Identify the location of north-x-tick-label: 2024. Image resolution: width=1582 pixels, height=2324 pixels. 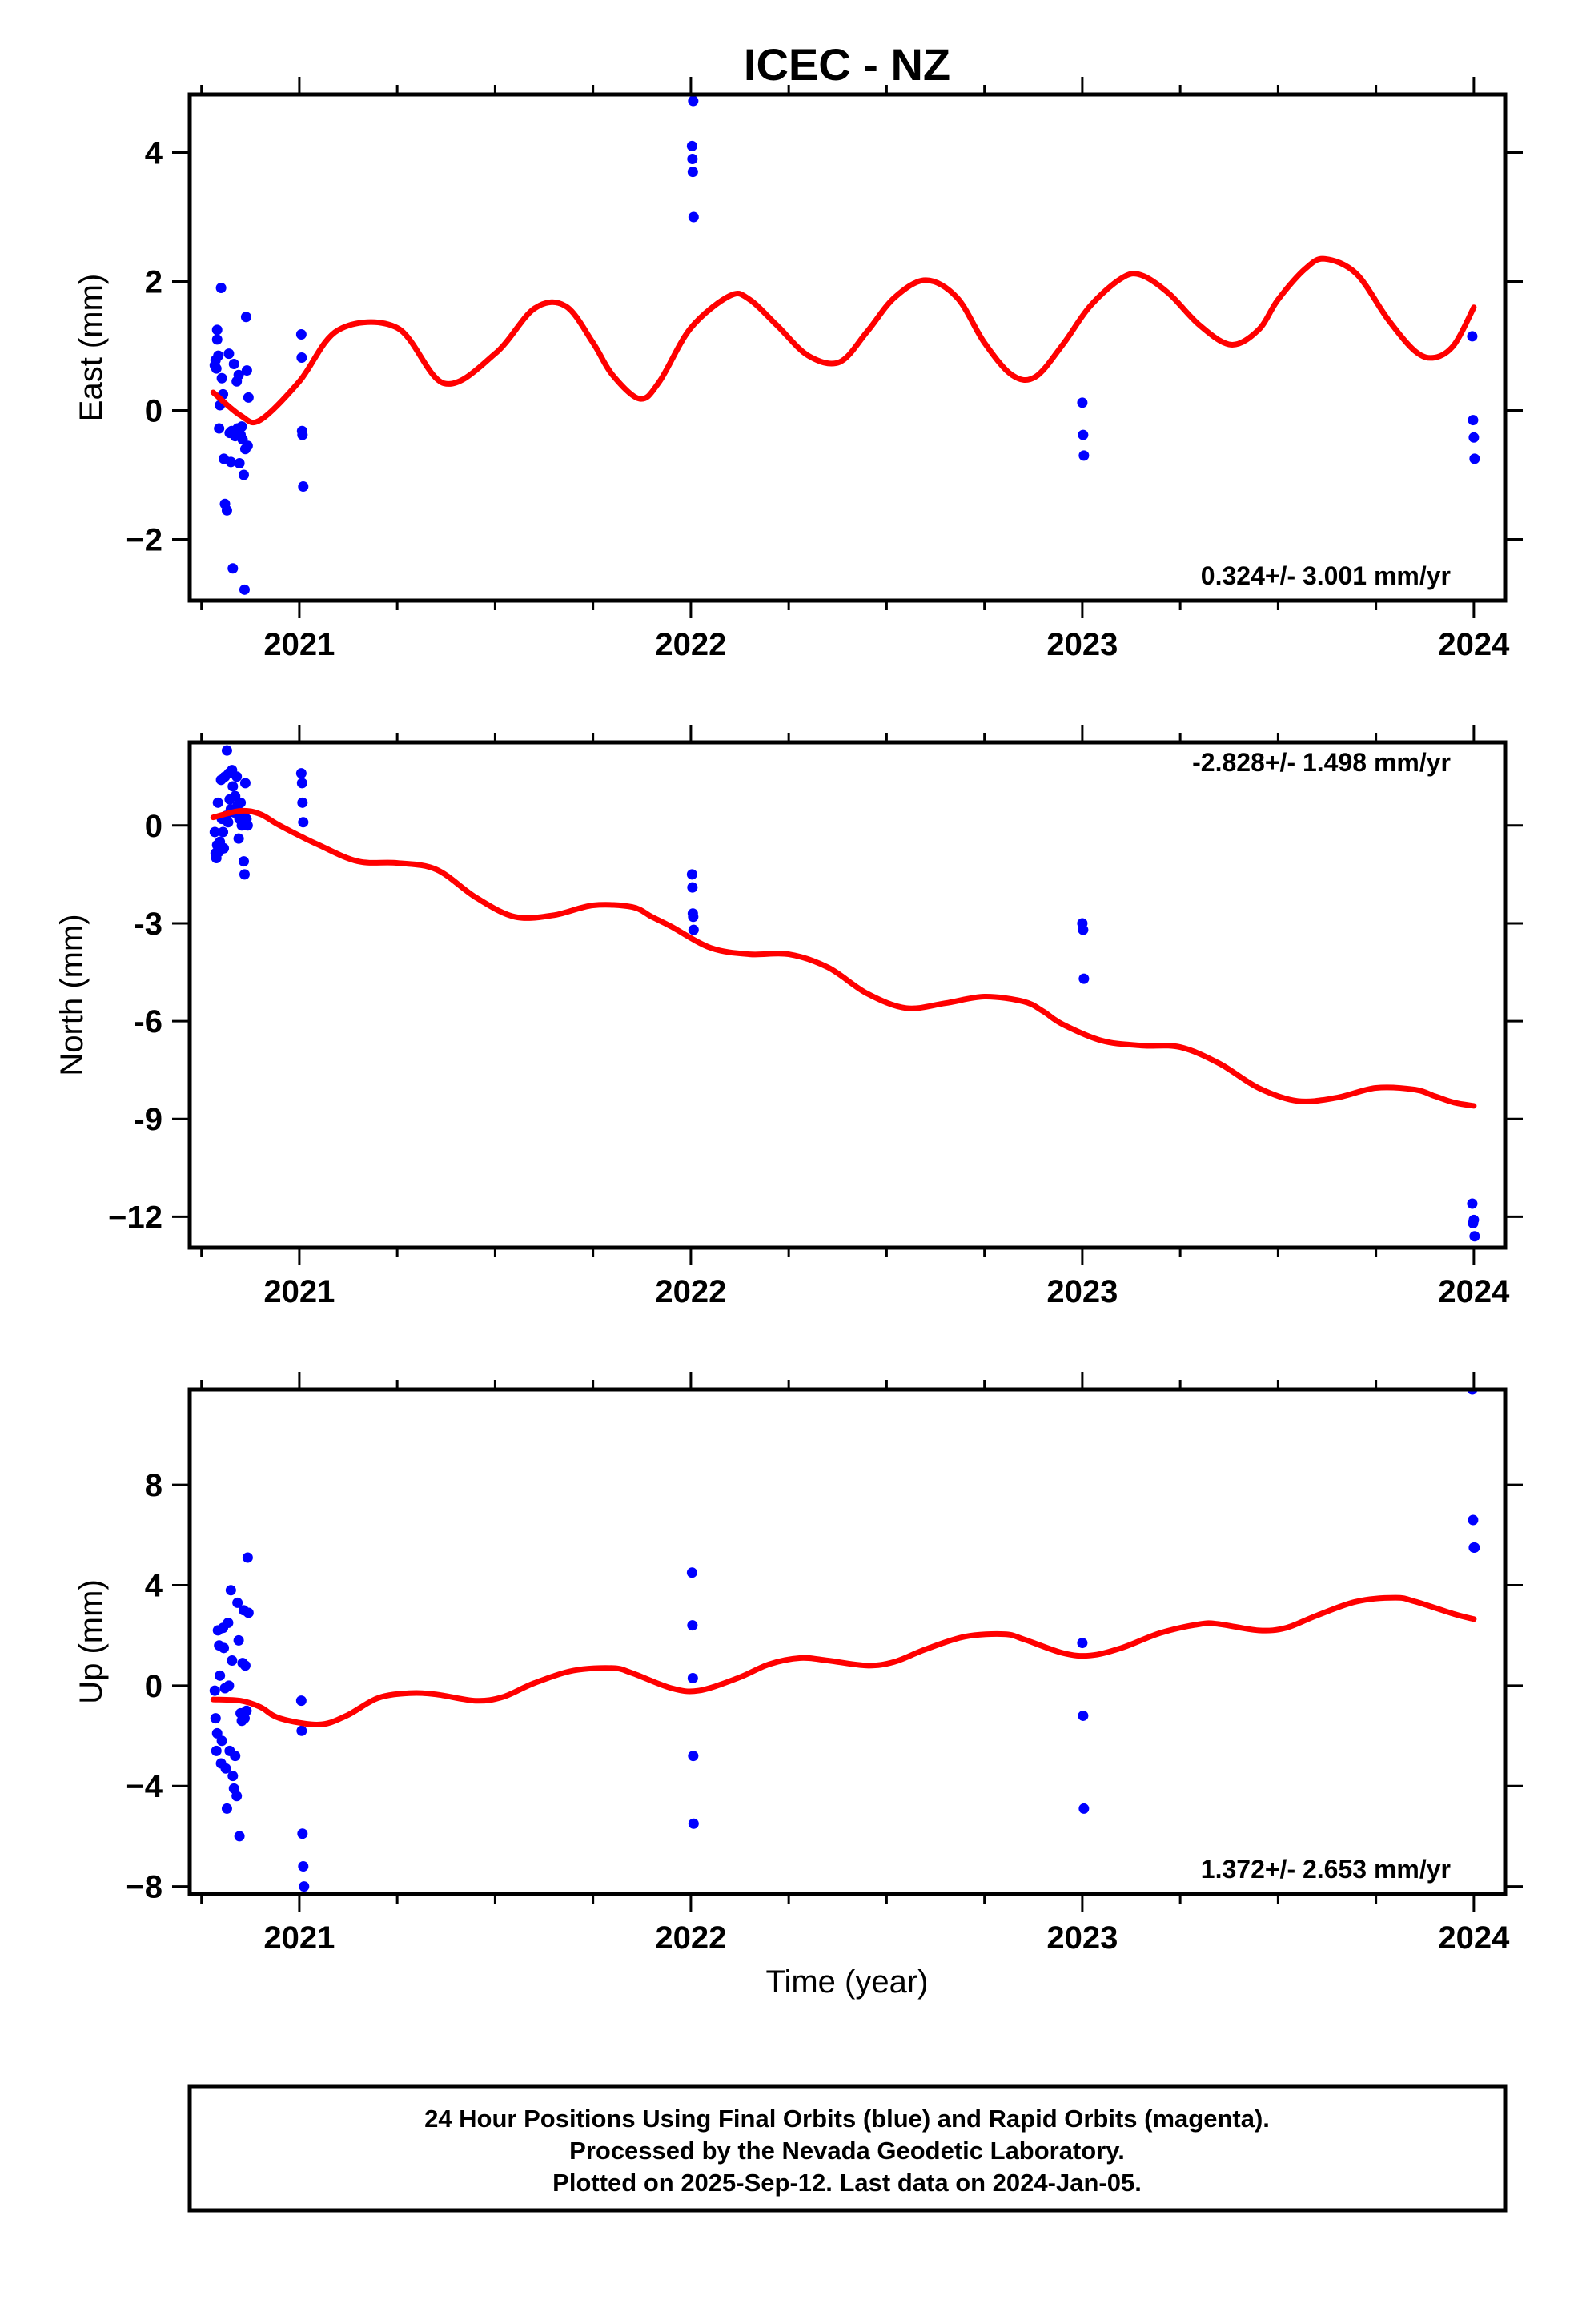
(1474, 1291).